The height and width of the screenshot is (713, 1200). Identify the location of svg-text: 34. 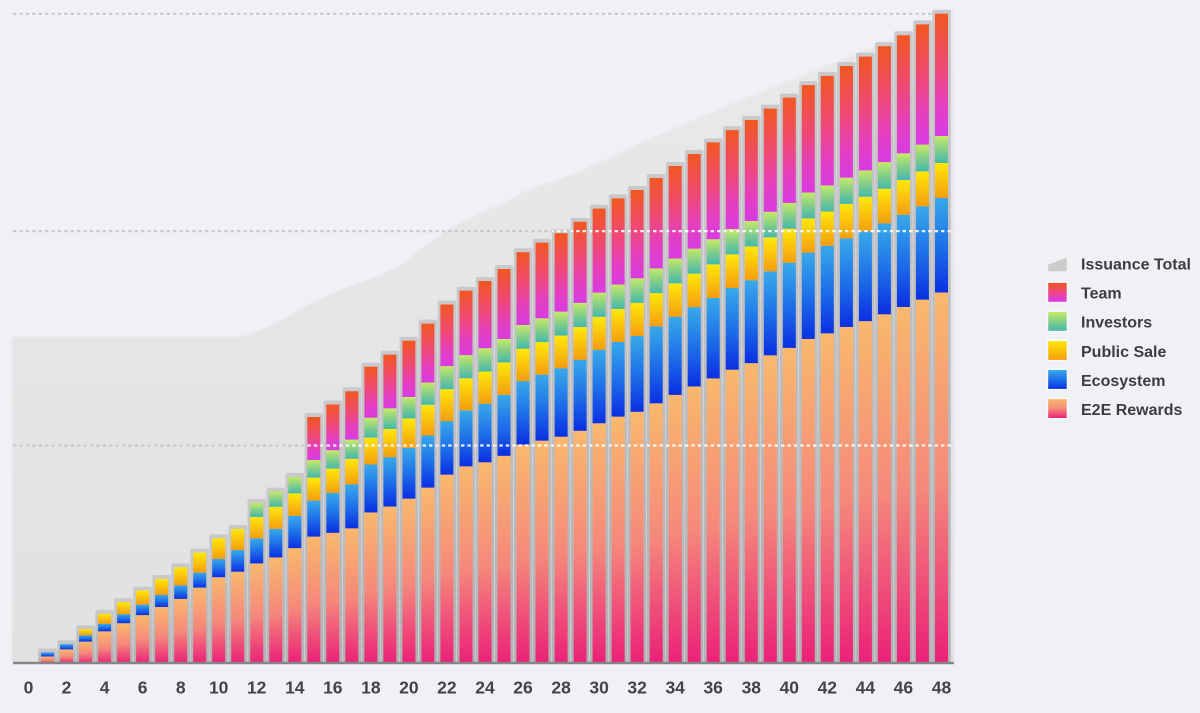
(675, 688).